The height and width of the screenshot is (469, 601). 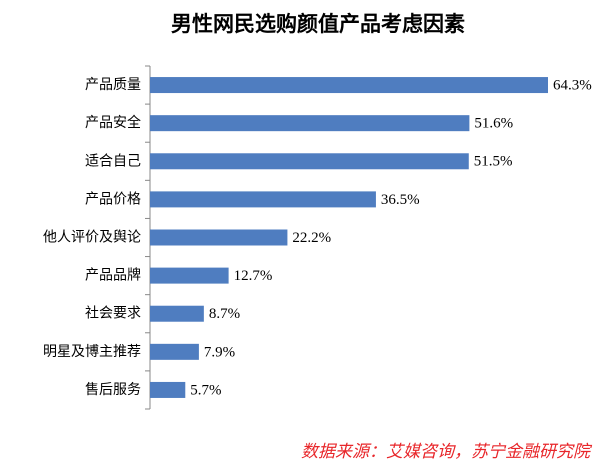 I want to click on value-label: 7.9%, so click(x=219, y=352).